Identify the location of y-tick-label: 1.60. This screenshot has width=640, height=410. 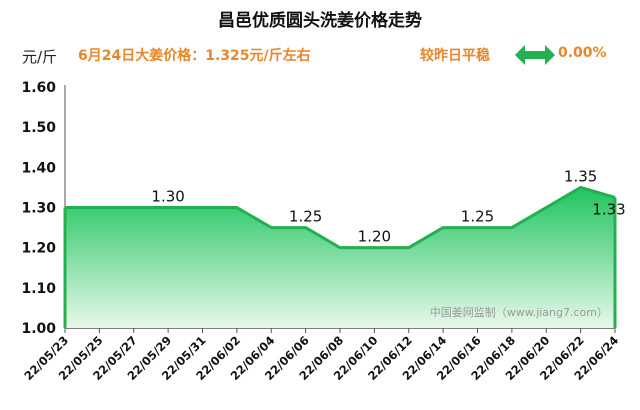
(38, 88).